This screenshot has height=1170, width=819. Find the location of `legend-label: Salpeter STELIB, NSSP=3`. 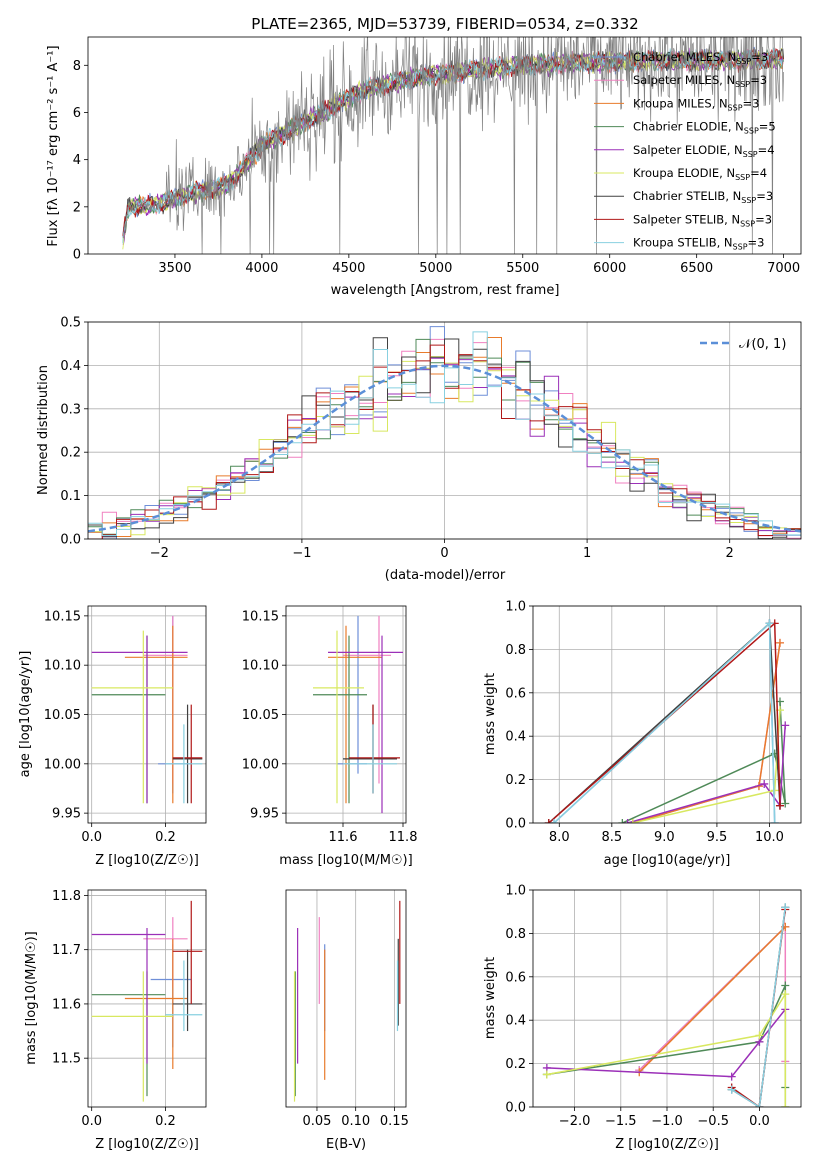

legend-label: Salpeter STELIB, NSSP=3 is located at coordinates (702, 220).